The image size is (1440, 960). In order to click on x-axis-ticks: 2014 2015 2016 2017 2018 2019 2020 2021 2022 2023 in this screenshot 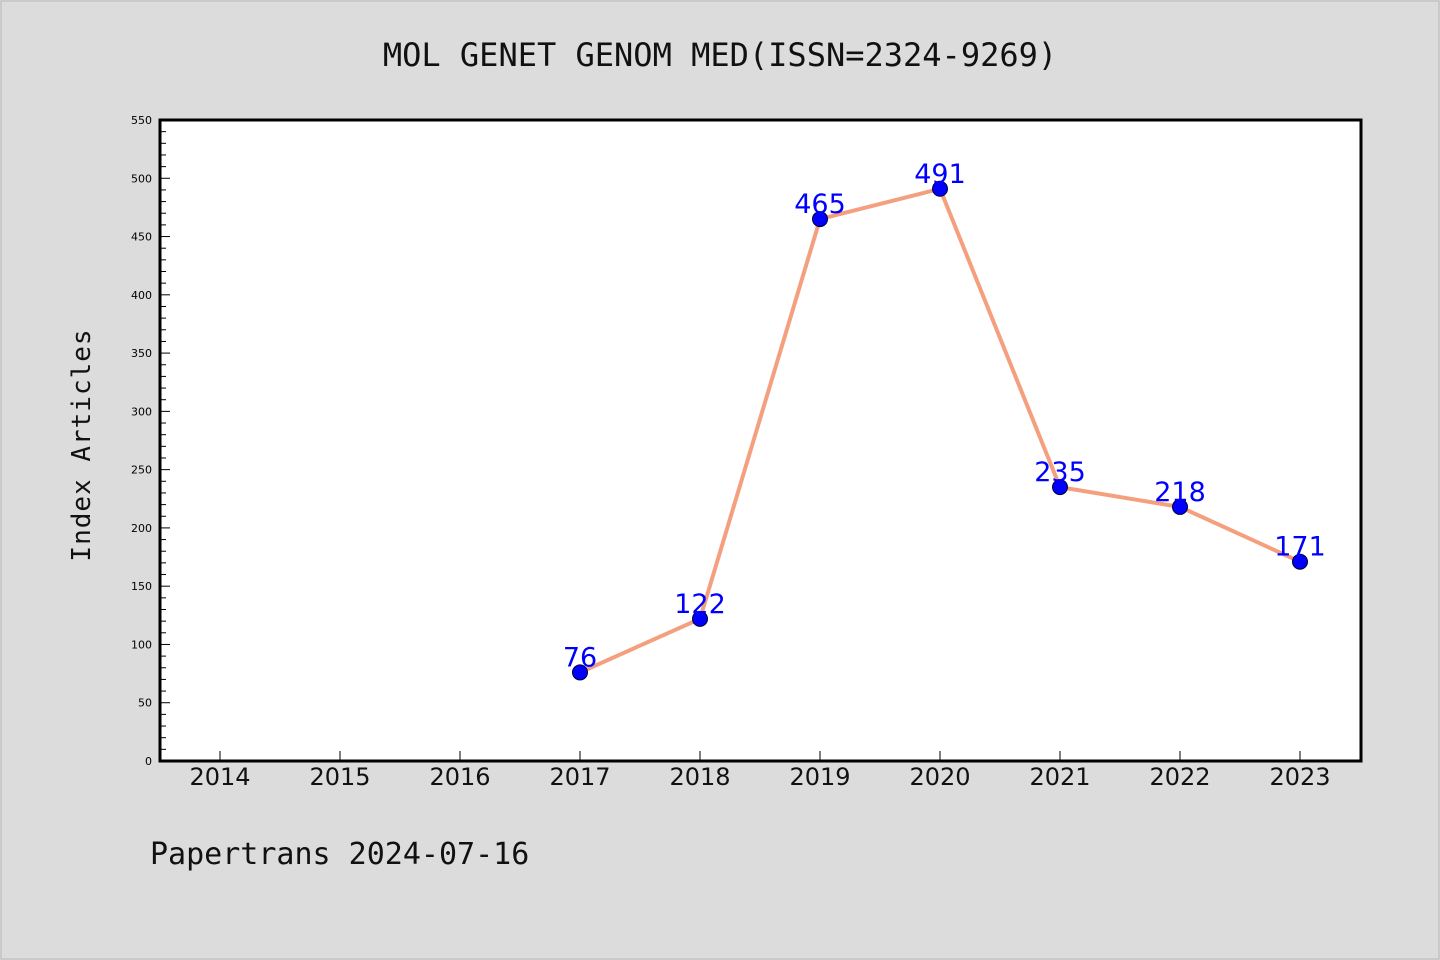, I will do `click(760, 771)`.